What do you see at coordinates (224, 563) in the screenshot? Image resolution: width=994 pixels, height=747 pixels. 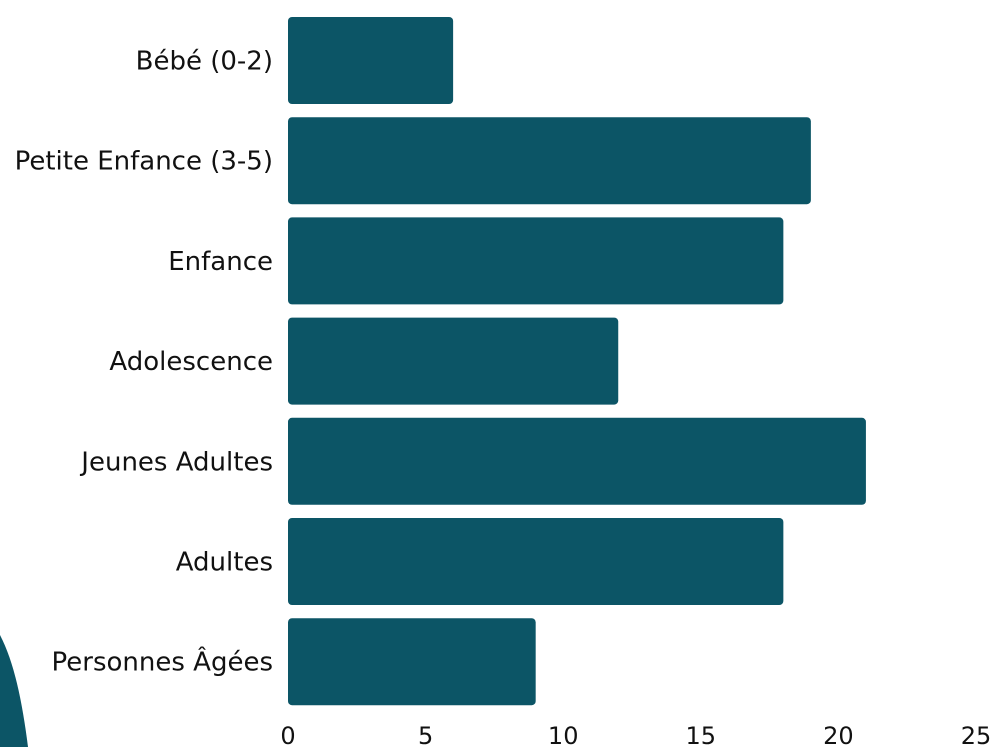 I see `category-label-5: Adultes` at bounding box center [224, 563].